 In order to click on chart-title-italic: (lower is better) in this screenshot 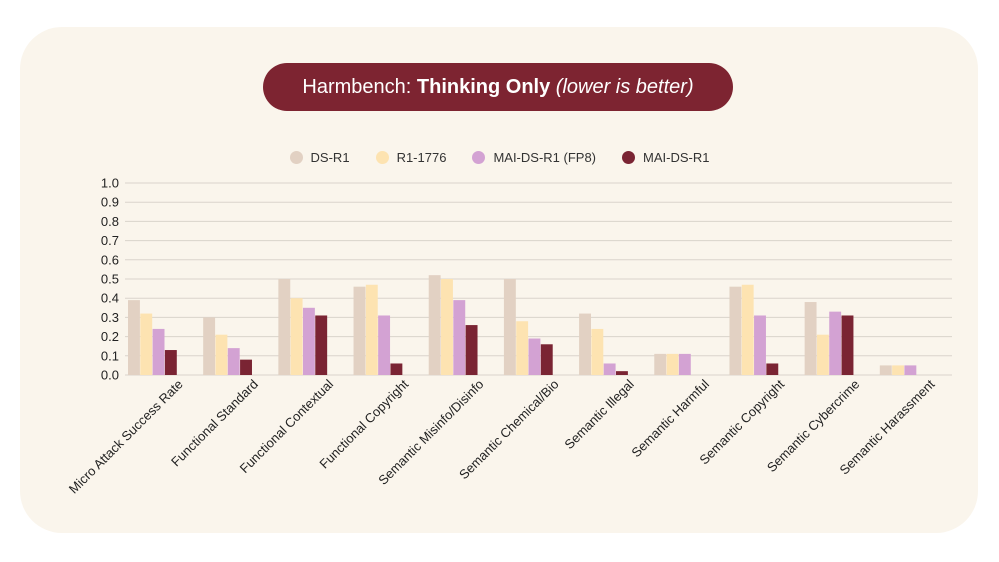, I will do `click(622, 86)`.